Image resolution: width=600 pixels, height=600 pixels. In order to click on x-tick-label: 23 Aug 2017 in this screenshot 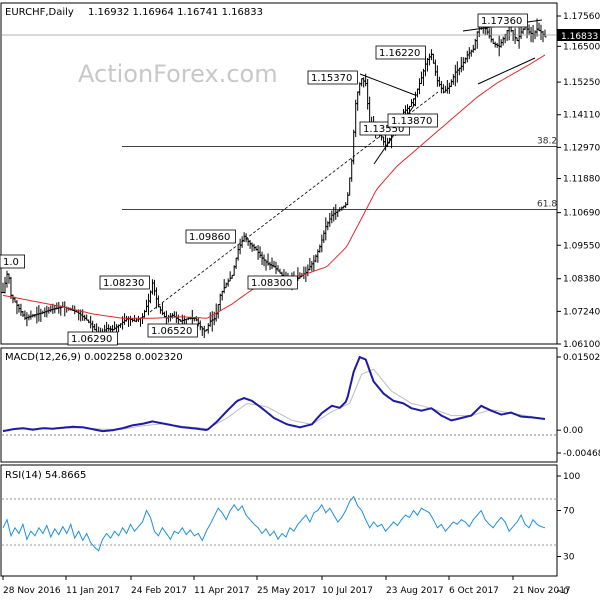, I will do `click(415, 591)`.